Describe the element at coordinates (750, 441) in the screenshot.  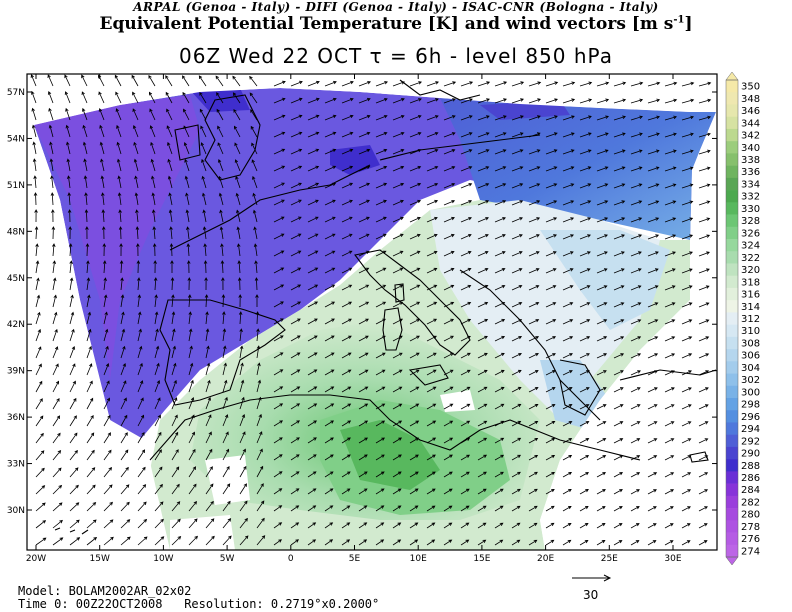
I see `colorbar-label: 292` at that location.